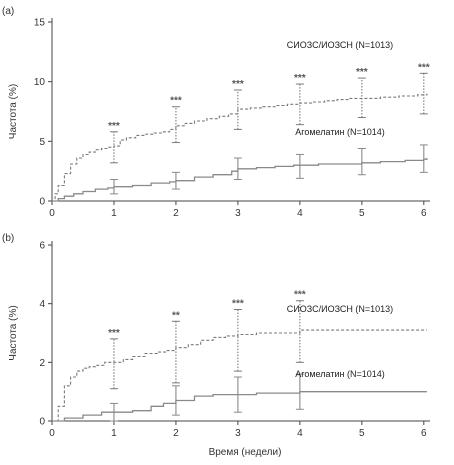  What do you see at coordinates (239, 406) in the screenshot?
I see `agomelatine-line` at bounding box center [239, 406].